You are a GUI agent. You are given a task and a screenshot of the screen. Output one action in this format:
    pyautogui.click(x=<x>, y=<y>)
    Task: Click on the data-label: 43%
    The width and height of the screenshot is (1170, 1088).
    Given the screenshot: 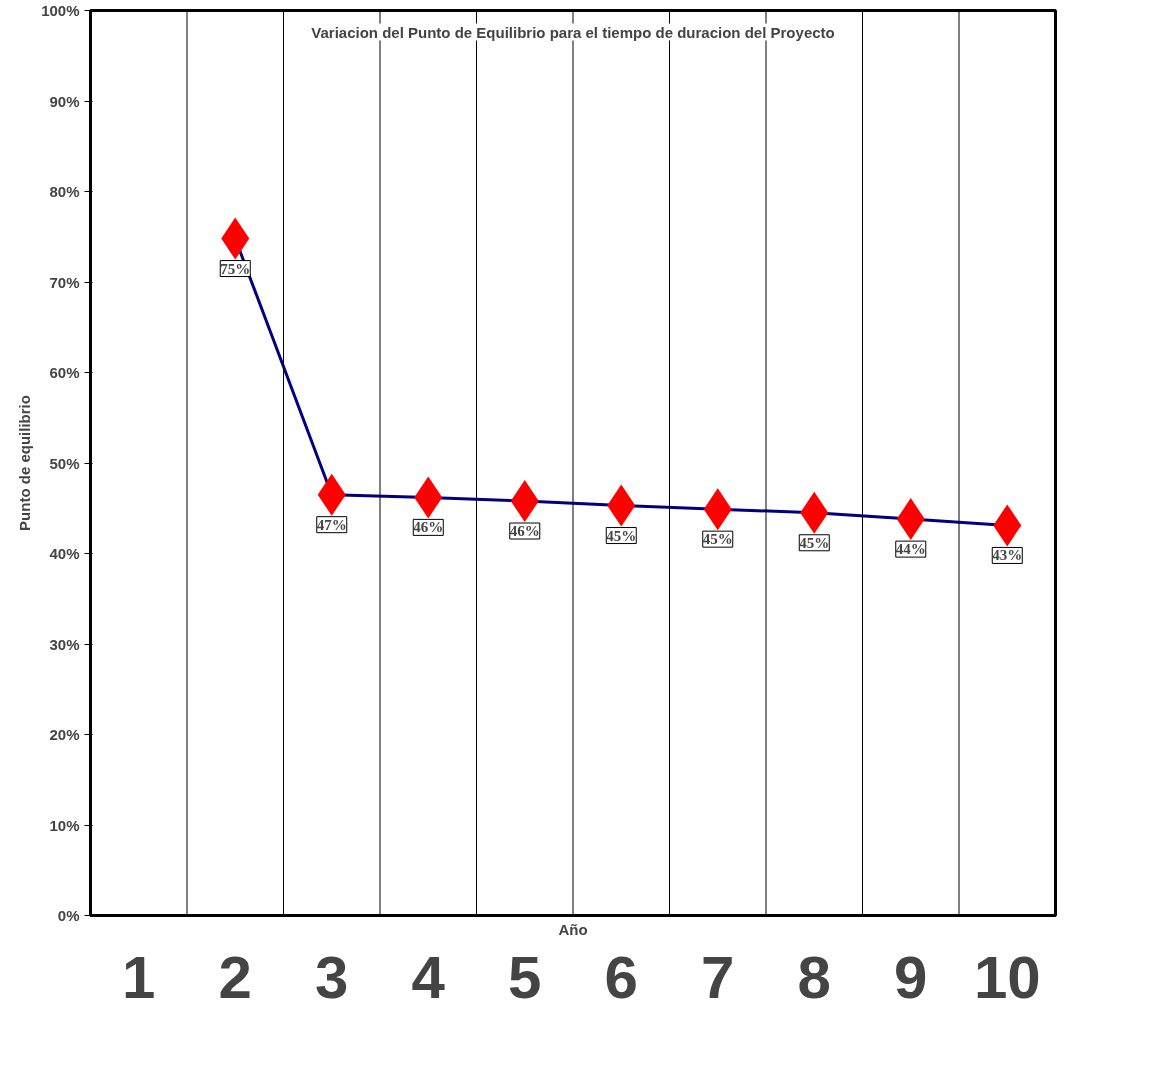 What is the action you would take?
    pyautogui.click(x=1007, y=555)
    